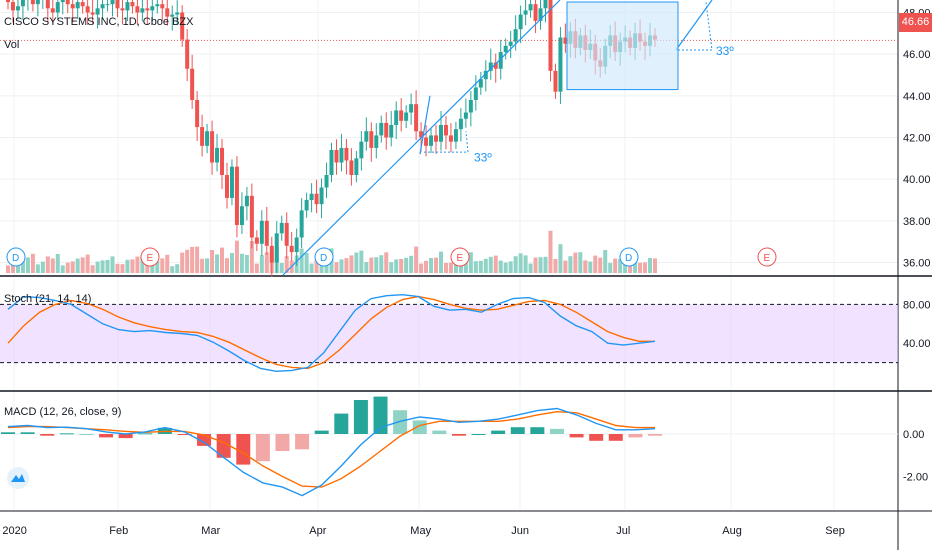  What do you see at coordinates (917, 222) in the screenshot?
I see `price-axis-label: 38.00` at bounding box center [917, 222].